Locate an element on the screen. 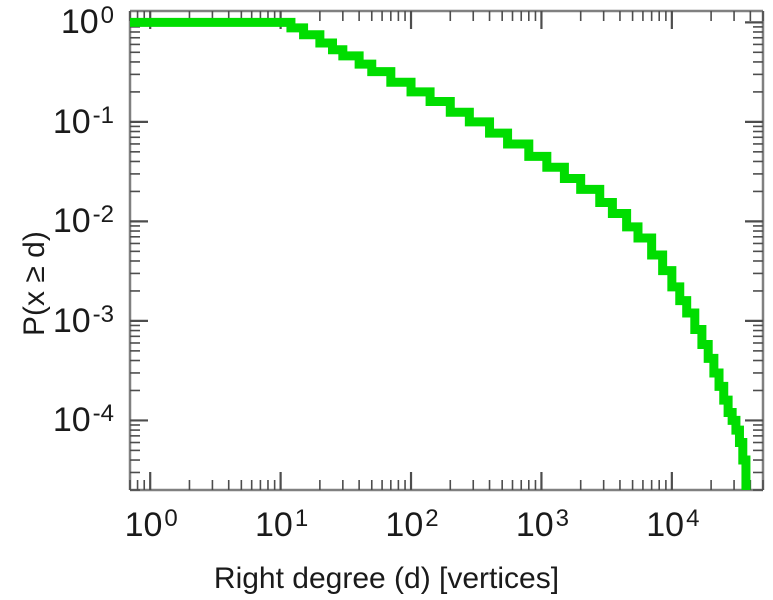  x-tick-label: 104 is located at coordinates (673, 524).